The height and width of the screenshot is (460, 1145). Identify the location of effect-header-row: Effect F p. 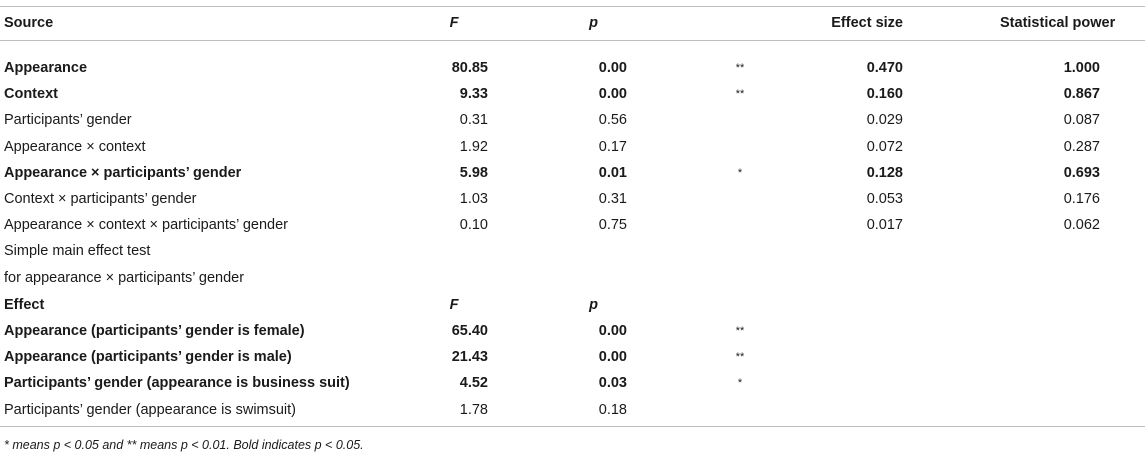
(572, 305).